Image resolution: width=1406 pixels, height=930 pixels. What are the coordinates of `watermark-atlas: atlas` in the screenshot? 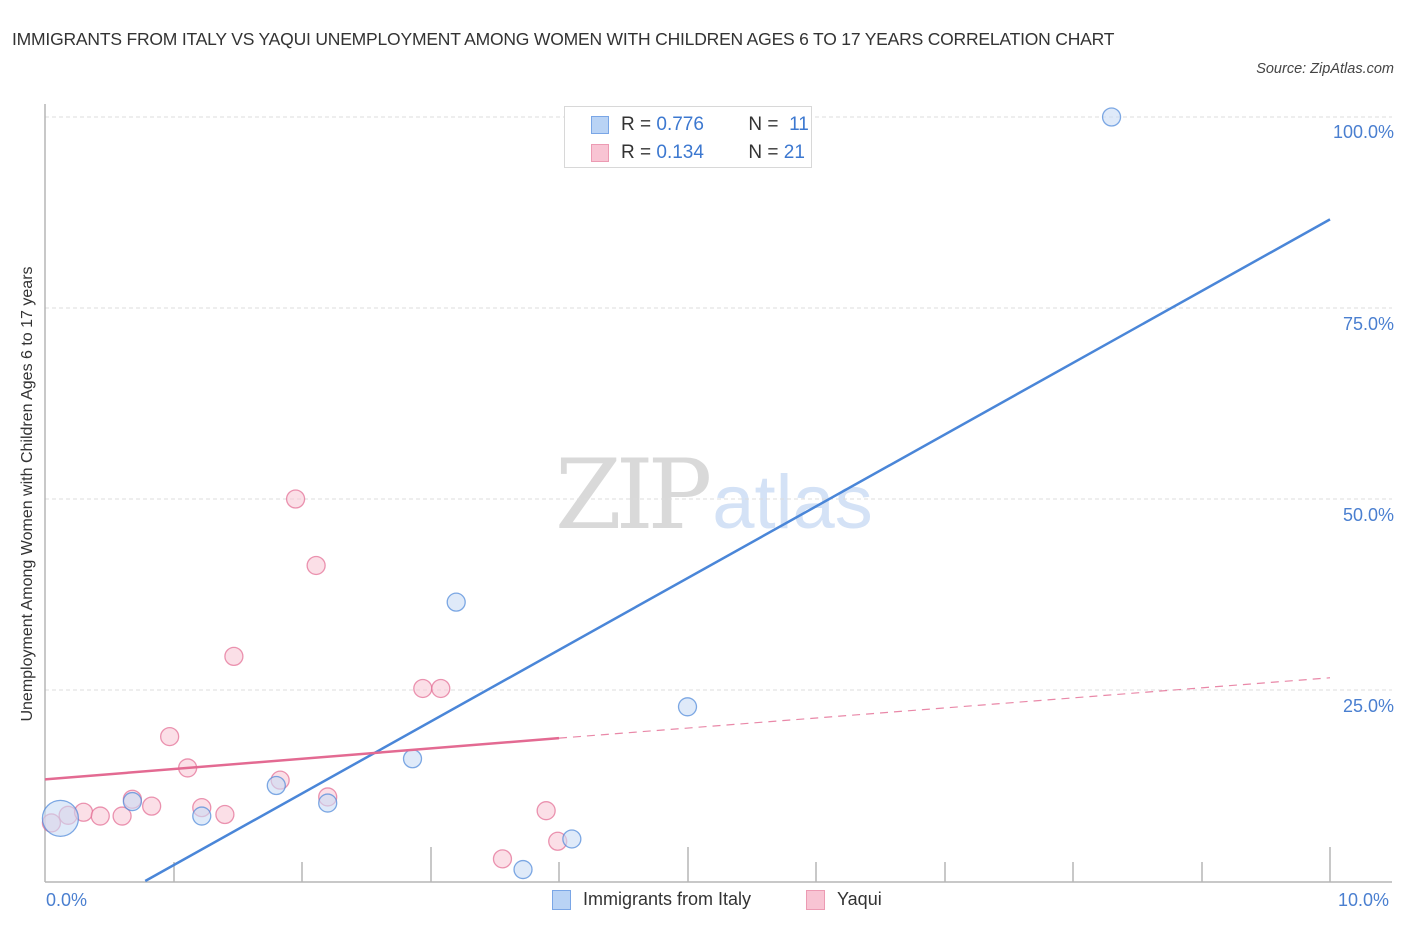 It's located at (792, 502).